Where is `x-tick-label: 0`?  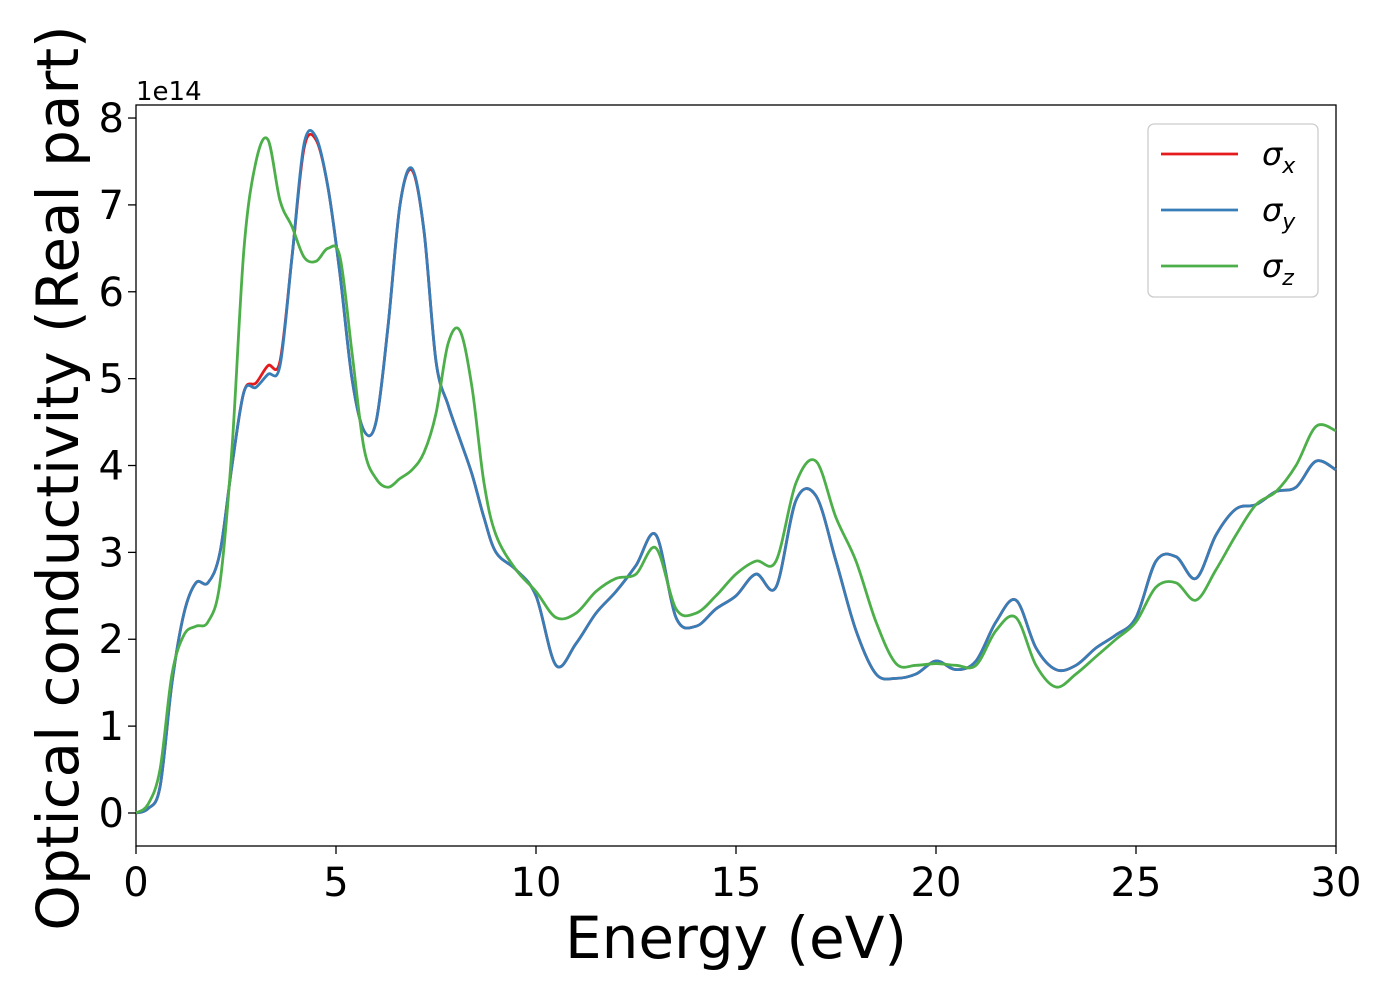
x-tick-label: 0 is located at coordinates (135, 883).